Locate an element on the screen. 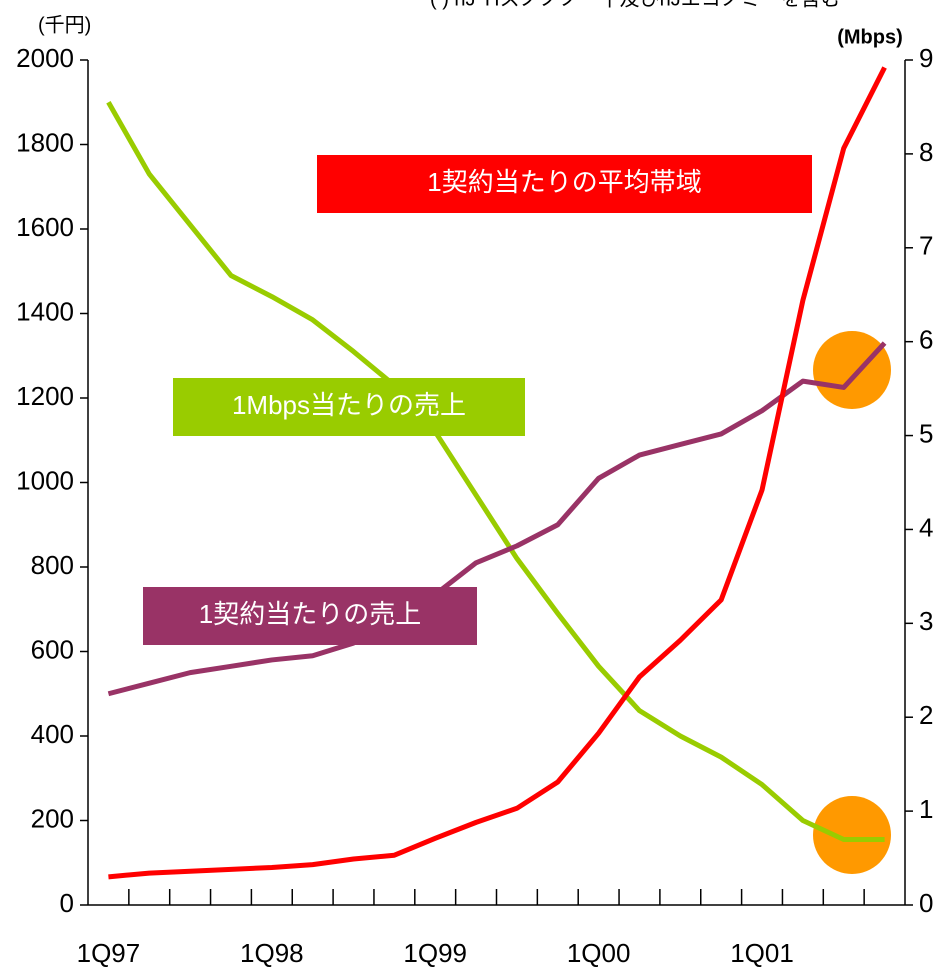 This screenshot has width=938, height=975. y2-tick-label: 3 is located at coordinates (926, 621).